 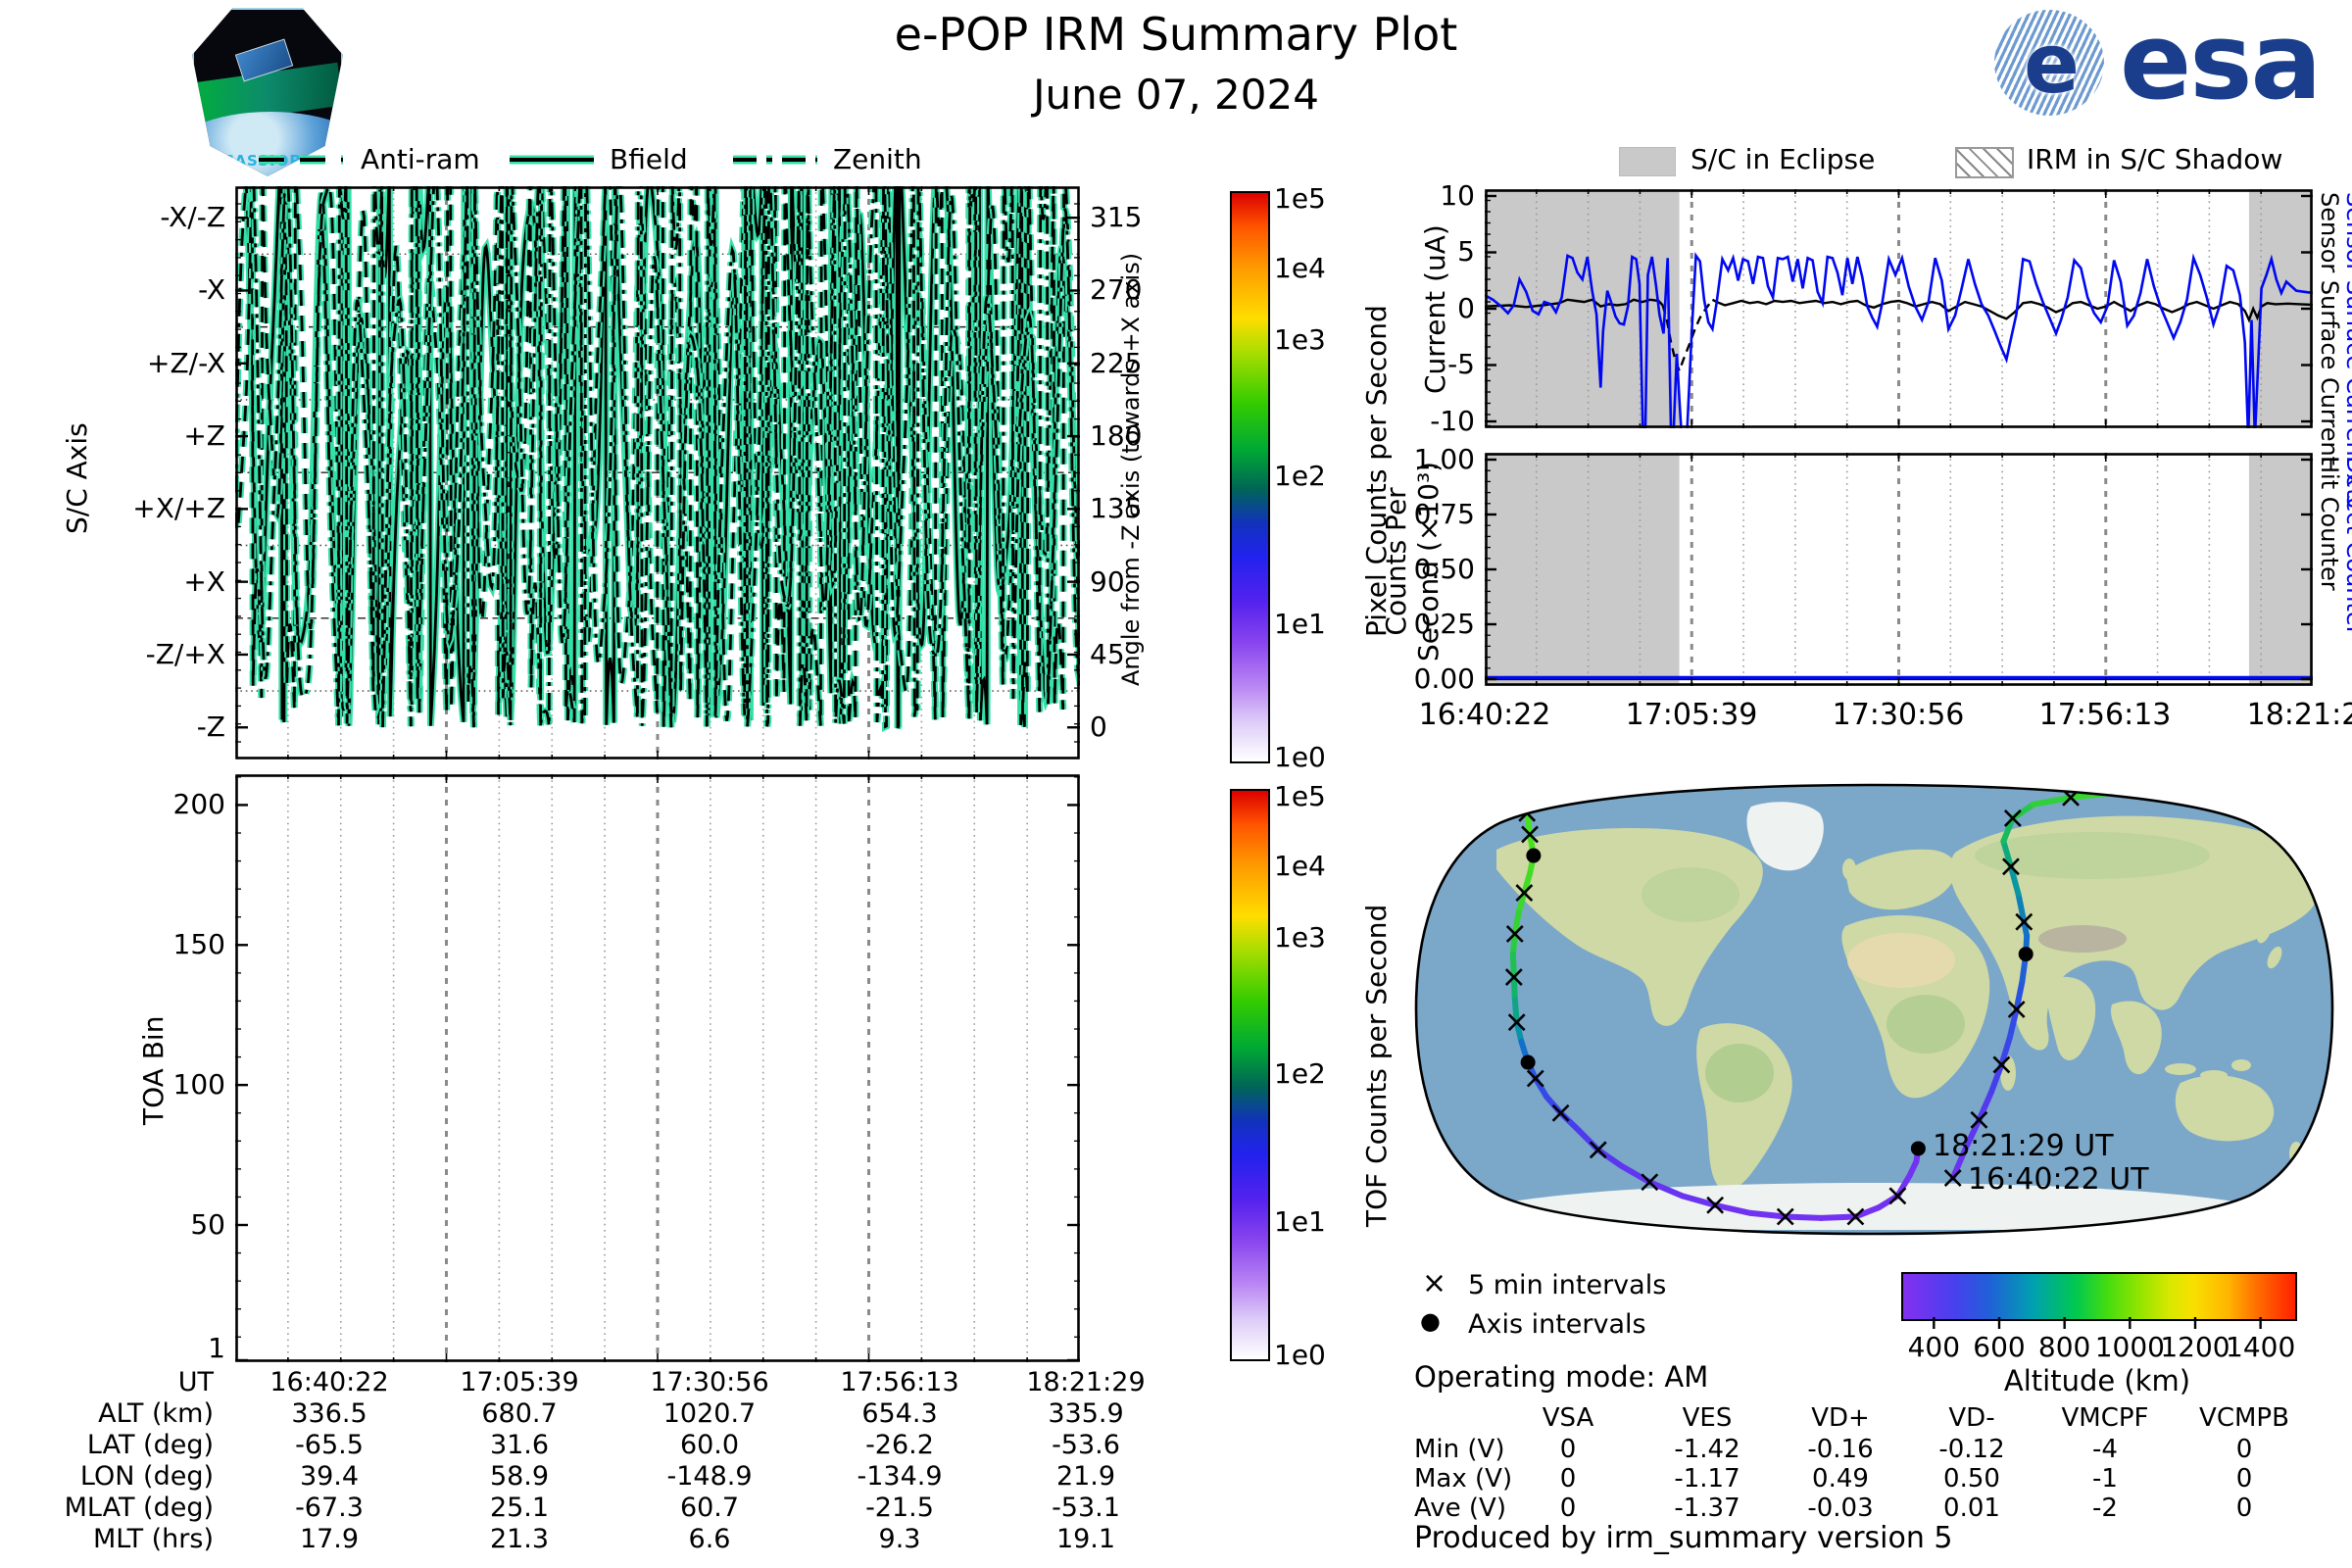 What do you see at coordinates (2000, 1347) in the screenshot?
I see `altitude-tick: 600` at bounding box center [2000, 1347].